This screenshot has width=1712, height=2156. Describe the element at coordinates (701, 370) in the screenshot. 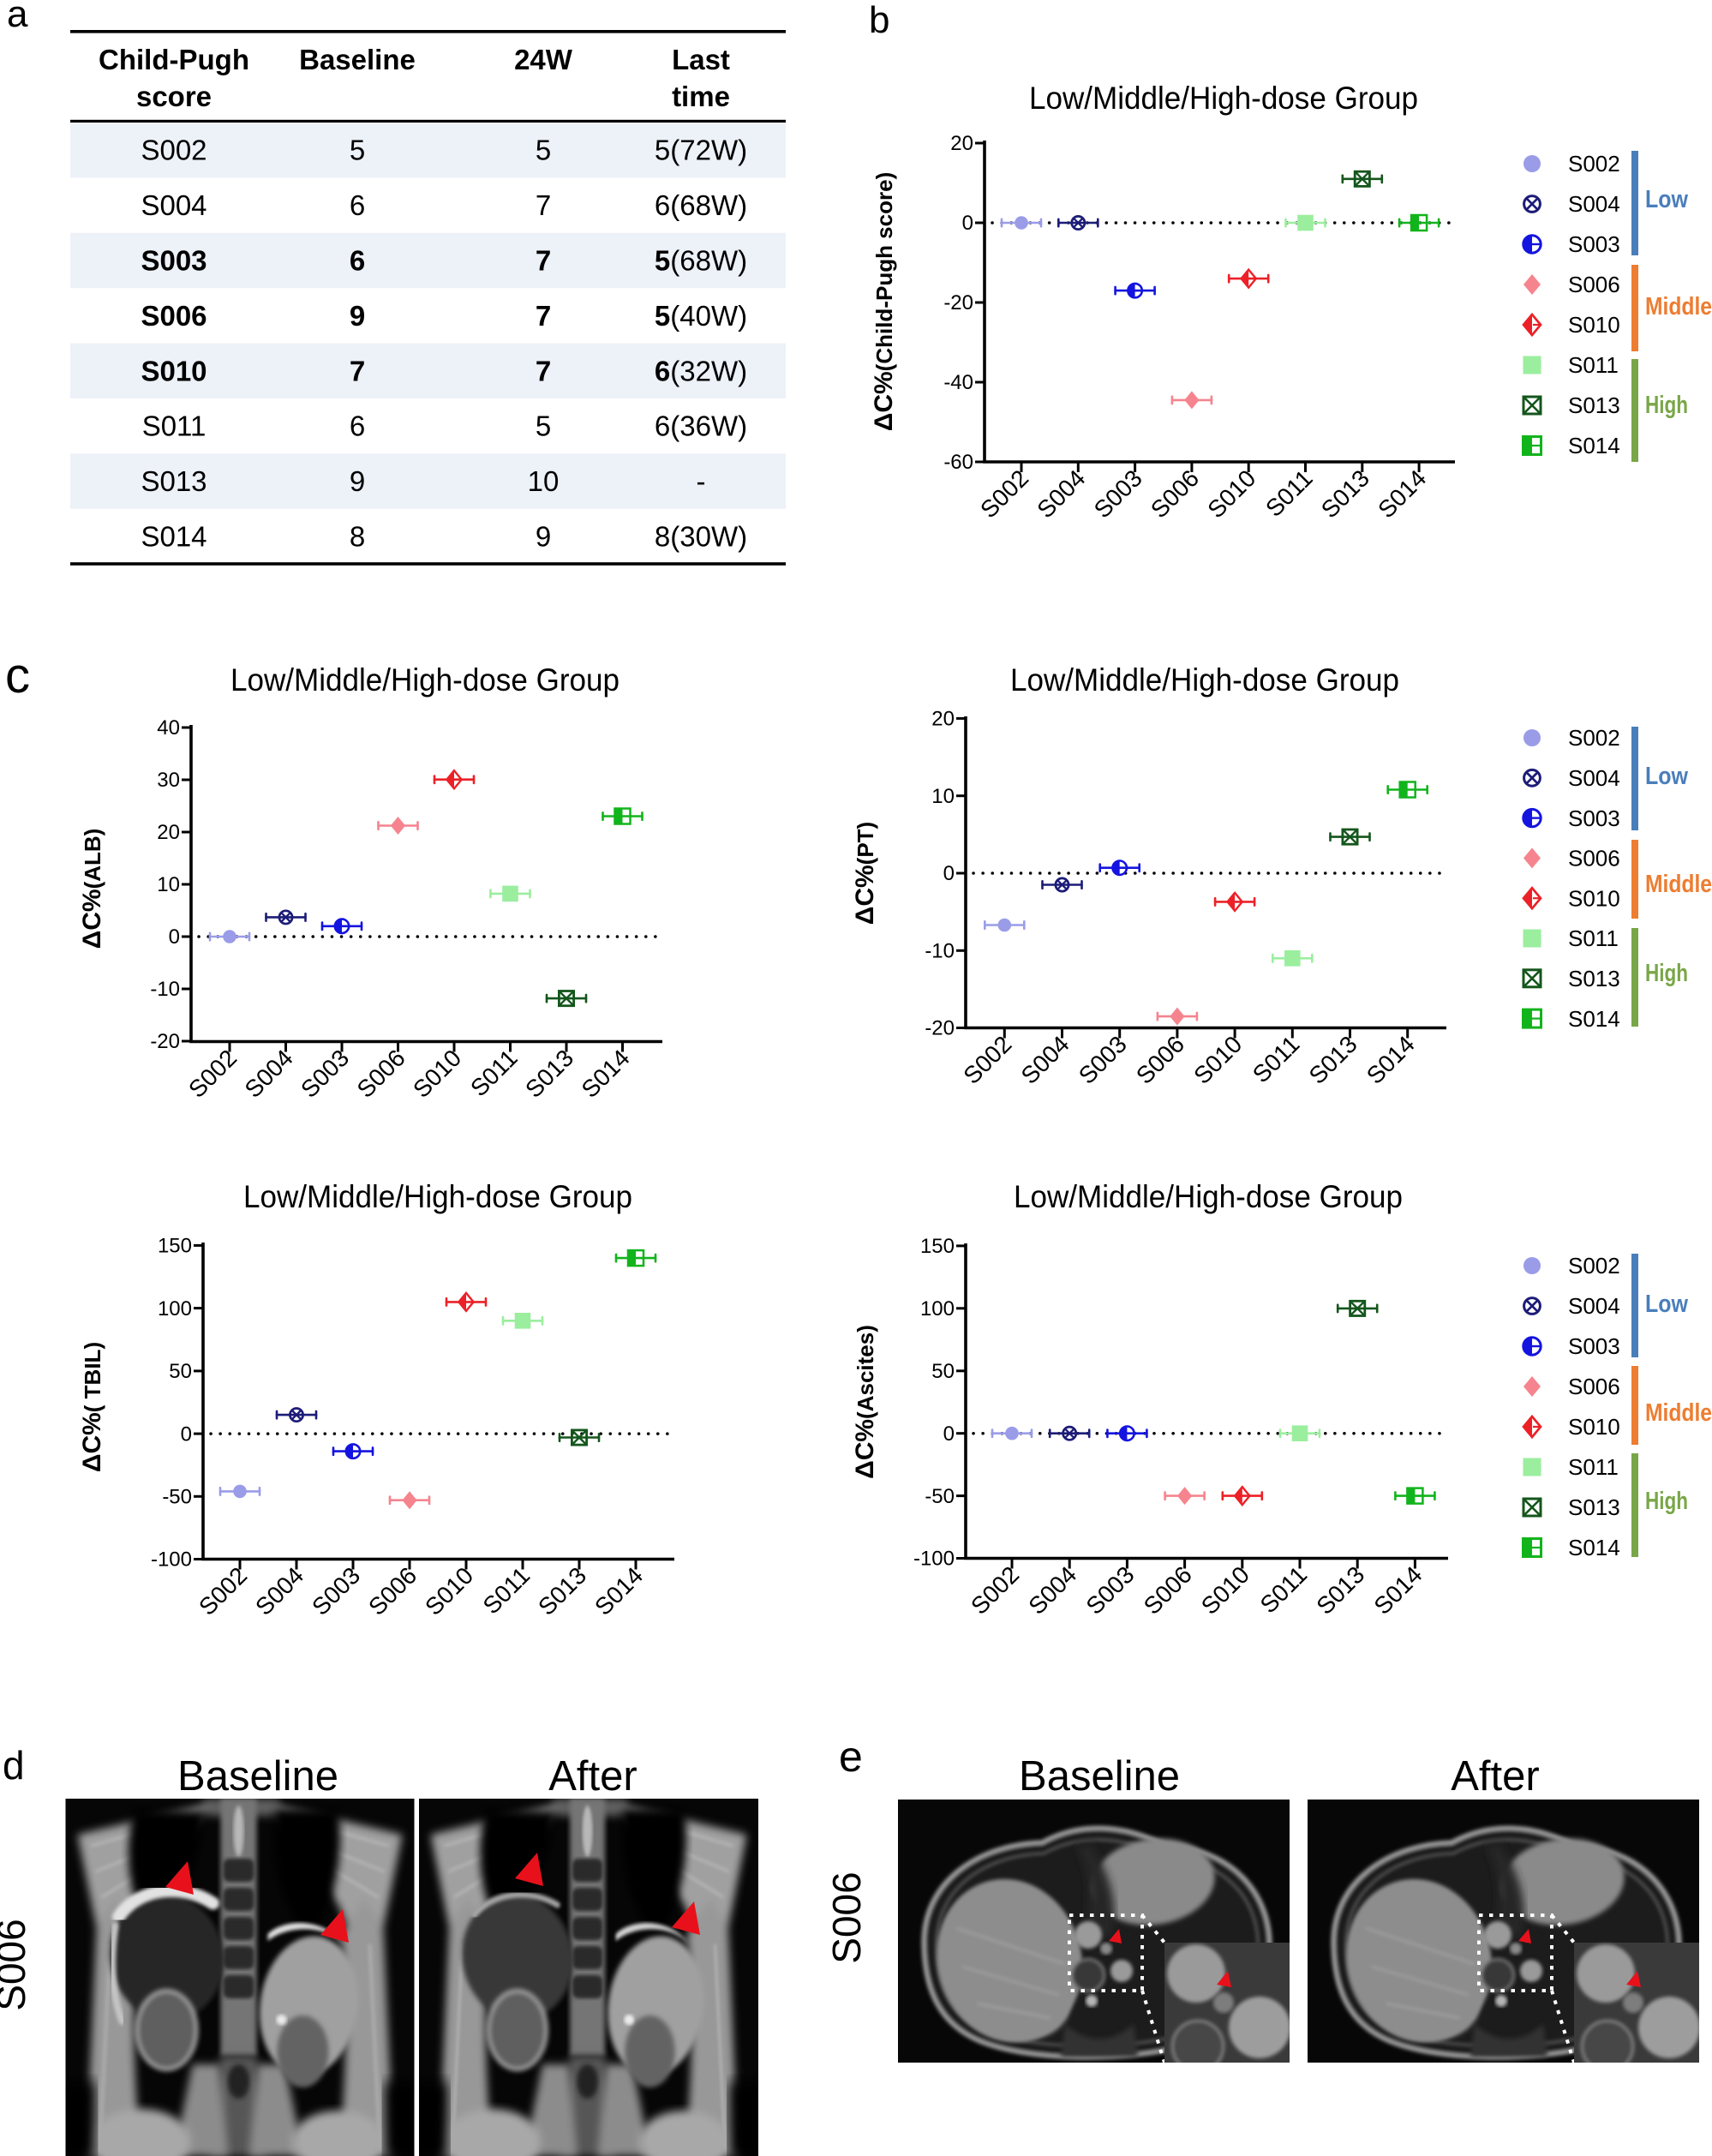

I see `svg-text: 6(32W)` at that location.